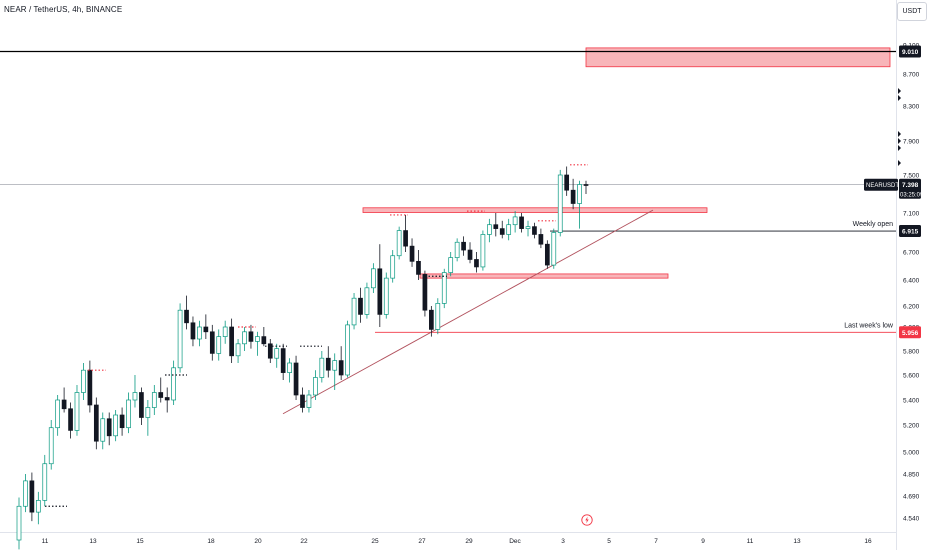 Image resolution: width=932 pixels, height=550 pixels. I want to click on y-axis-tick-label: 8.700, so click(911, 75).